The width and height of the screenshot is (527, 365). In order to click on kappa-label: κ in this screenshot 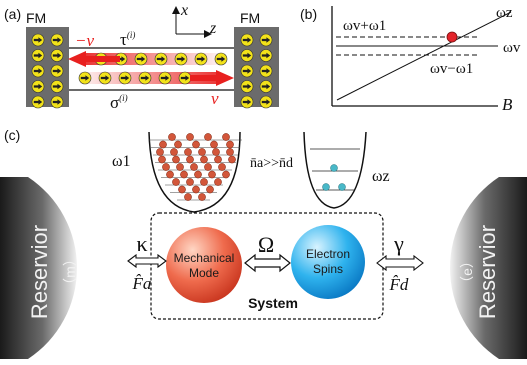, I will do `click(141, 243)`.